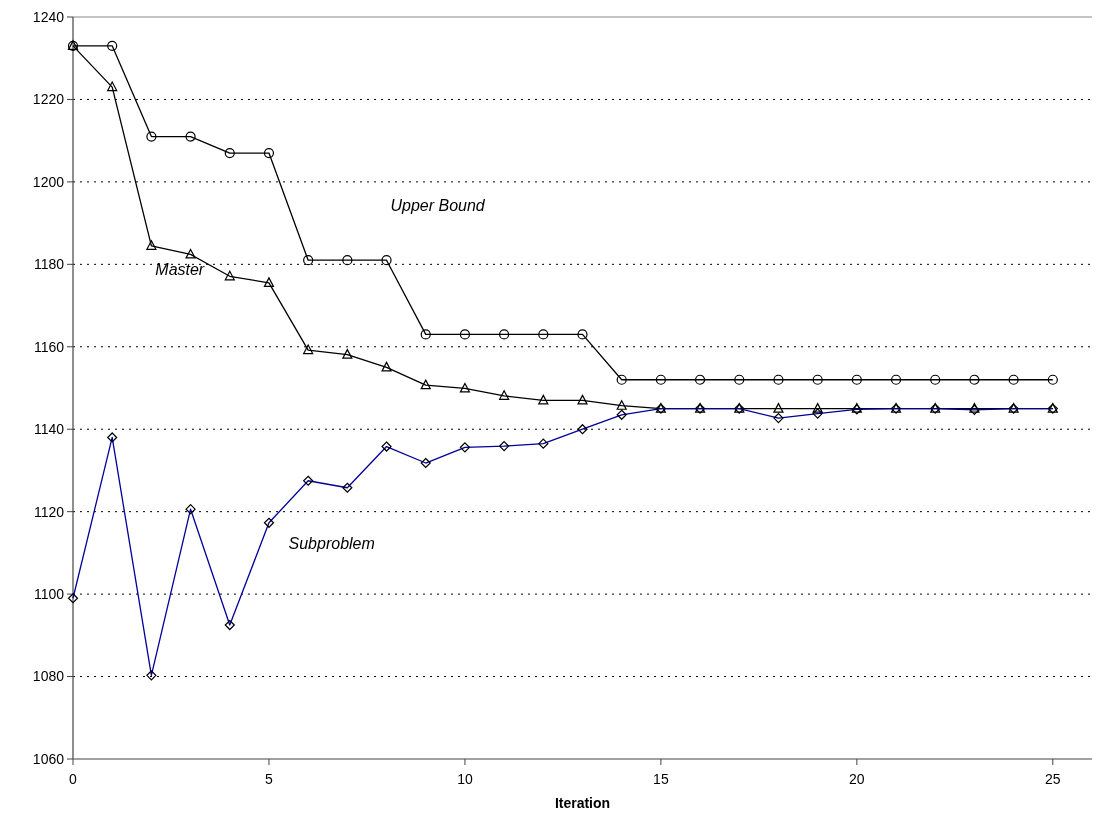 The height and width of the screenshot is (834, 1101). Describe the element at coordinates (49, 511) in the screenshot. I see `y-tick-label: 1120` at that location.